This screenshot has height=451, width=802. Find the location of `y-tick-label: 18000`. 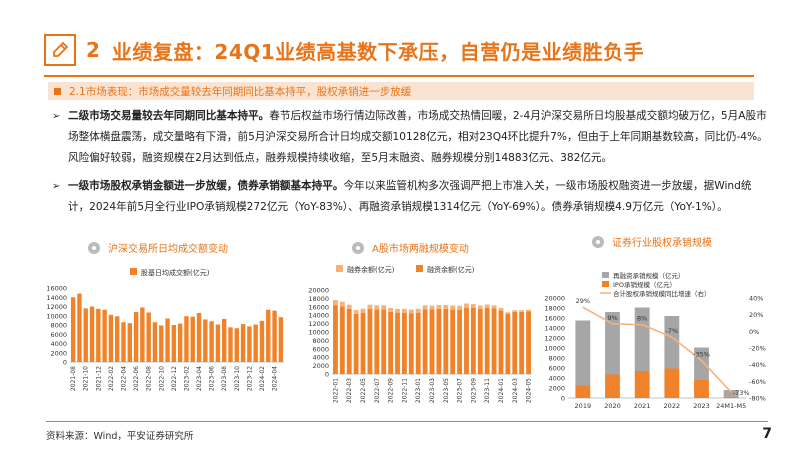

y-tick-label: 18000 is located at coordinates (318, 299).